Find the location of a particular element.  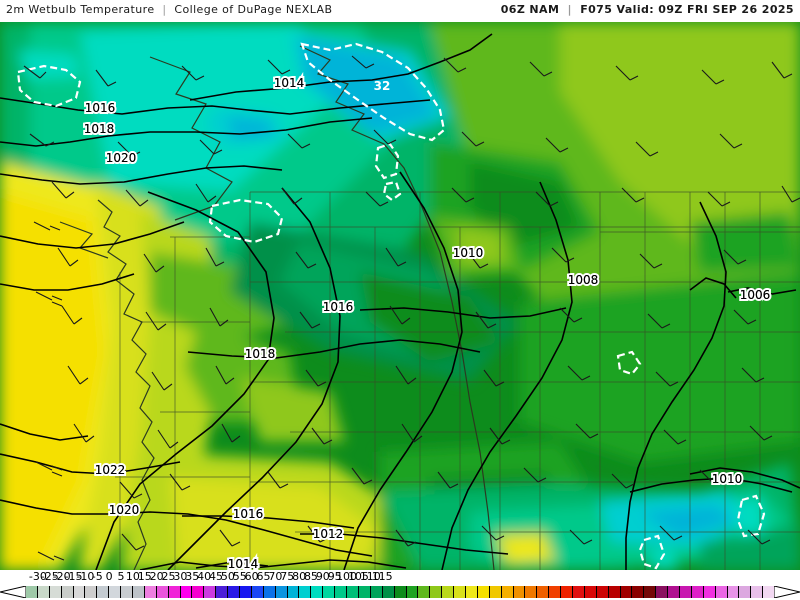

colorbar-tick-label: 110 is located at coordinates (370, 576).